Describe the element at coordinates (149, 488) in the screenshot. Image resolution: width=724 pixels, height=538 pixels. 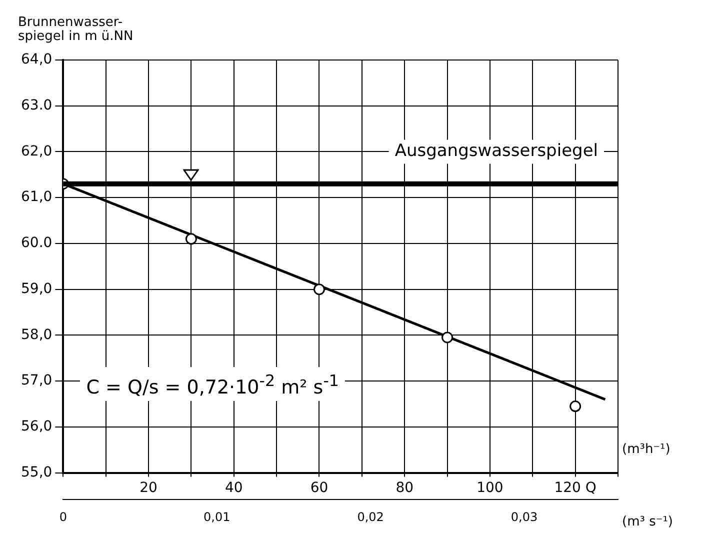
I see `x-tick-label: 20` at that location.